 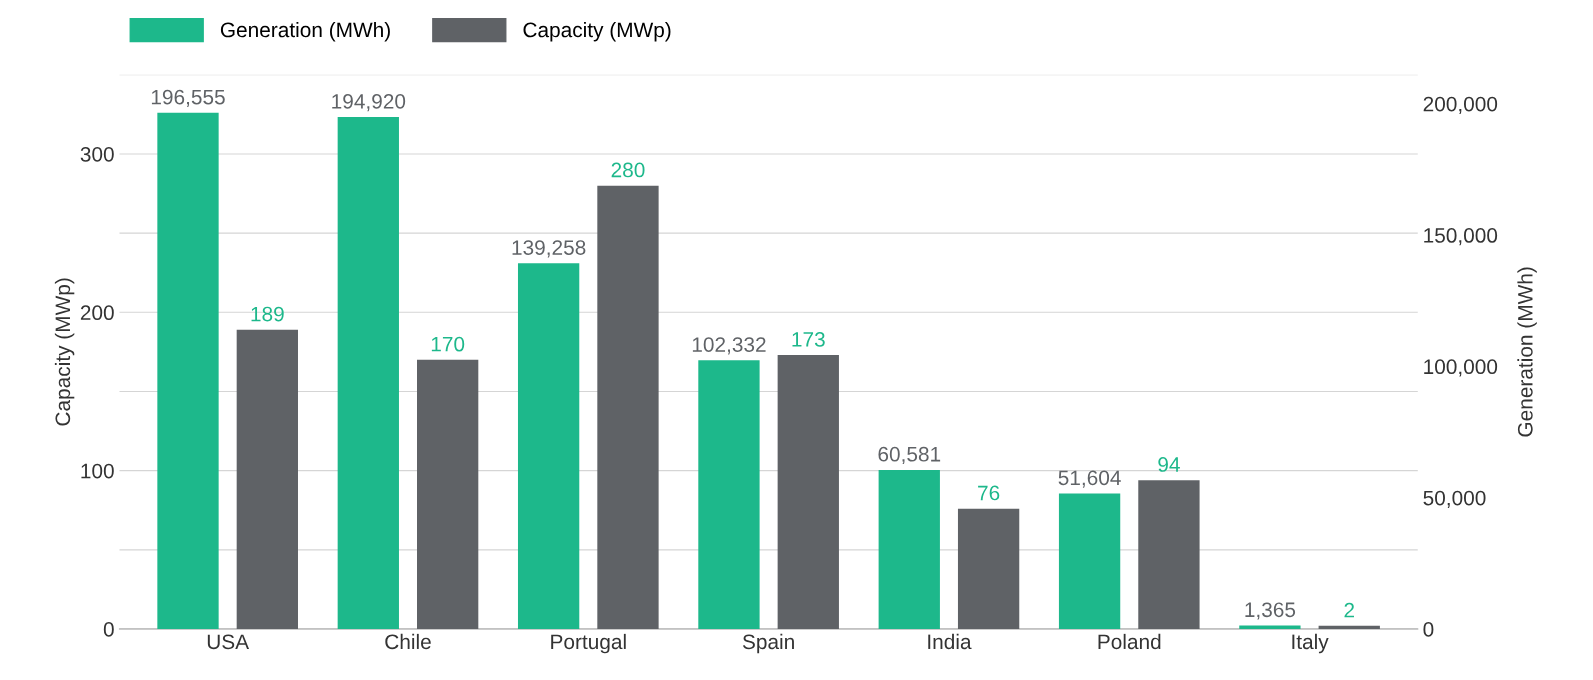 What do you see at coordinates (588, 643) in the screenshot?
I see `x-tick-label: Portugal` at bounding box center [588, 643].